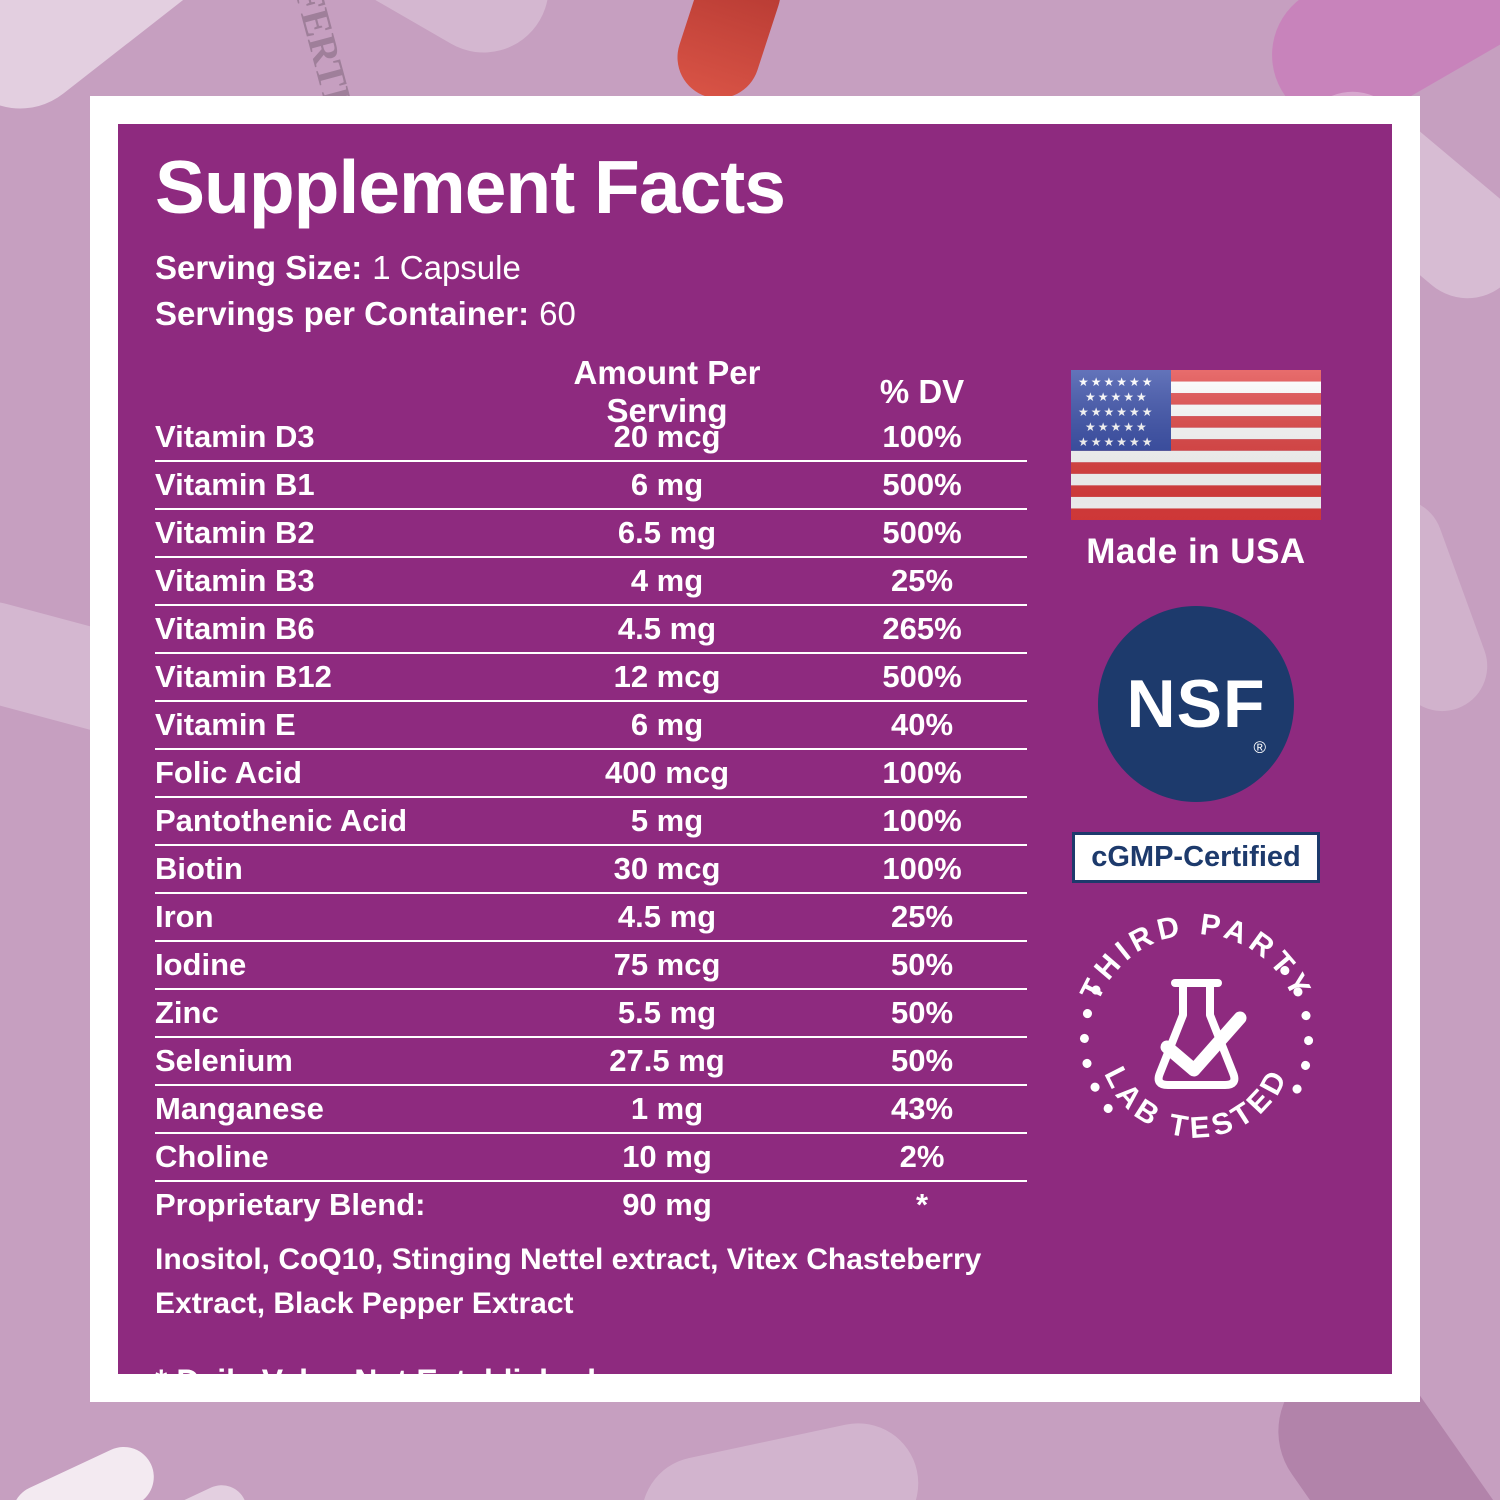 Image resolution: width=1500 pixels, height=1500 pixels. What do you see at coordinates (667, 1109) in the screenshot?
I see `nutrient-amount: 1 mg` at bounding box center [667, 1109].